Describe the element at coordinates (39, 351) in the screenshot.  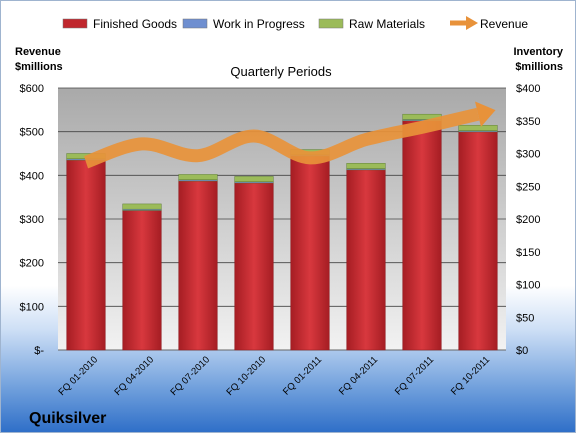
I see `left-tick-label: $-` at that location.